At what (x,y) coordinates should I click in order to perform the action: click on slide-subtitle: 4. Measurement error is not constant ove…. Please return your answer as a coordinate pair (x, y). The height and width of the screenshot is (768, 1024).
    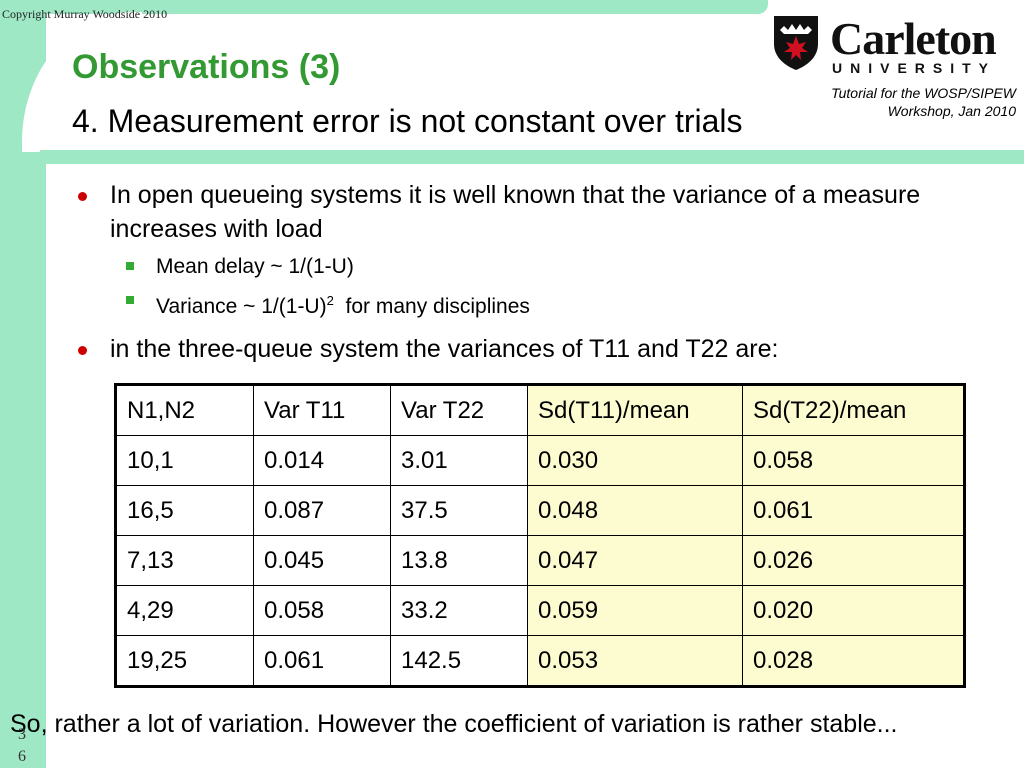
    Looking at the image, I should click on (407, 121).